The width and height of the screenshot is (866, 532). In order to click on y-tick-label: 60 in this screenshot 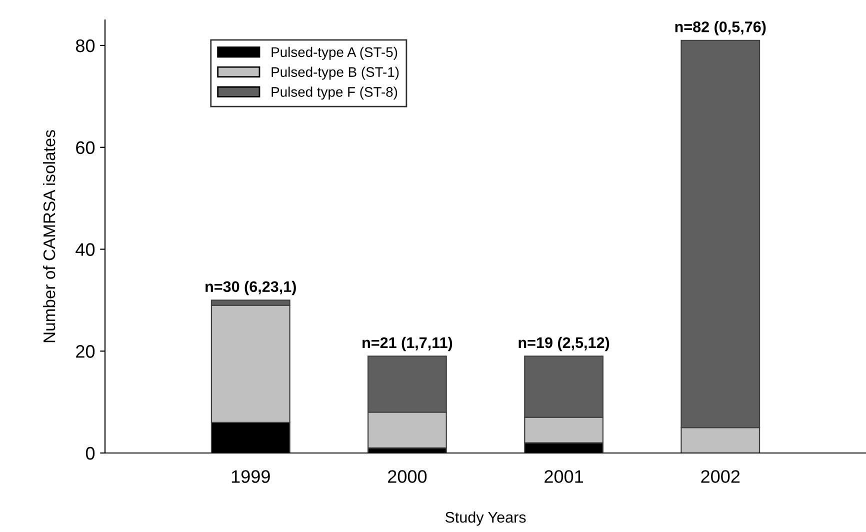, I will do `click(85, 147)`.